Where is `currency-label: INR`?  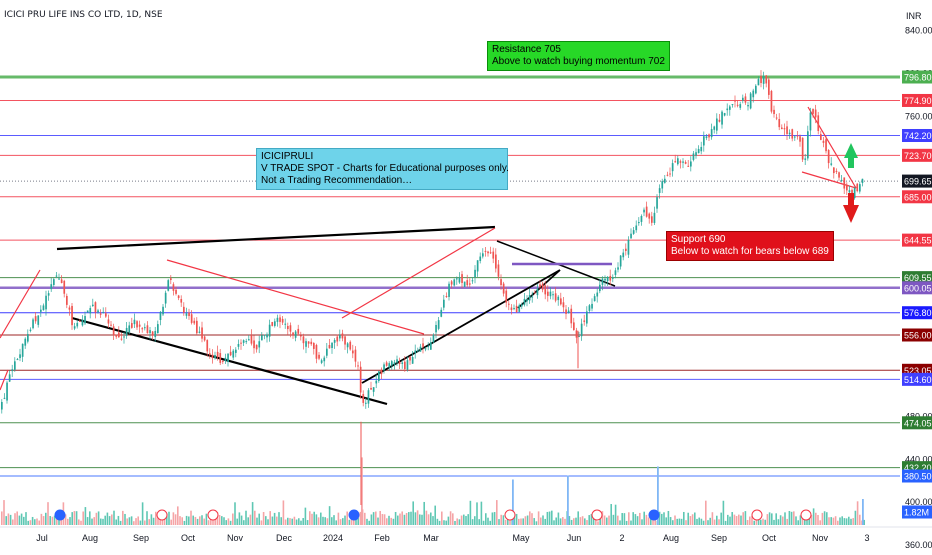
currency-label: INR is located at coordinates (914, 16).